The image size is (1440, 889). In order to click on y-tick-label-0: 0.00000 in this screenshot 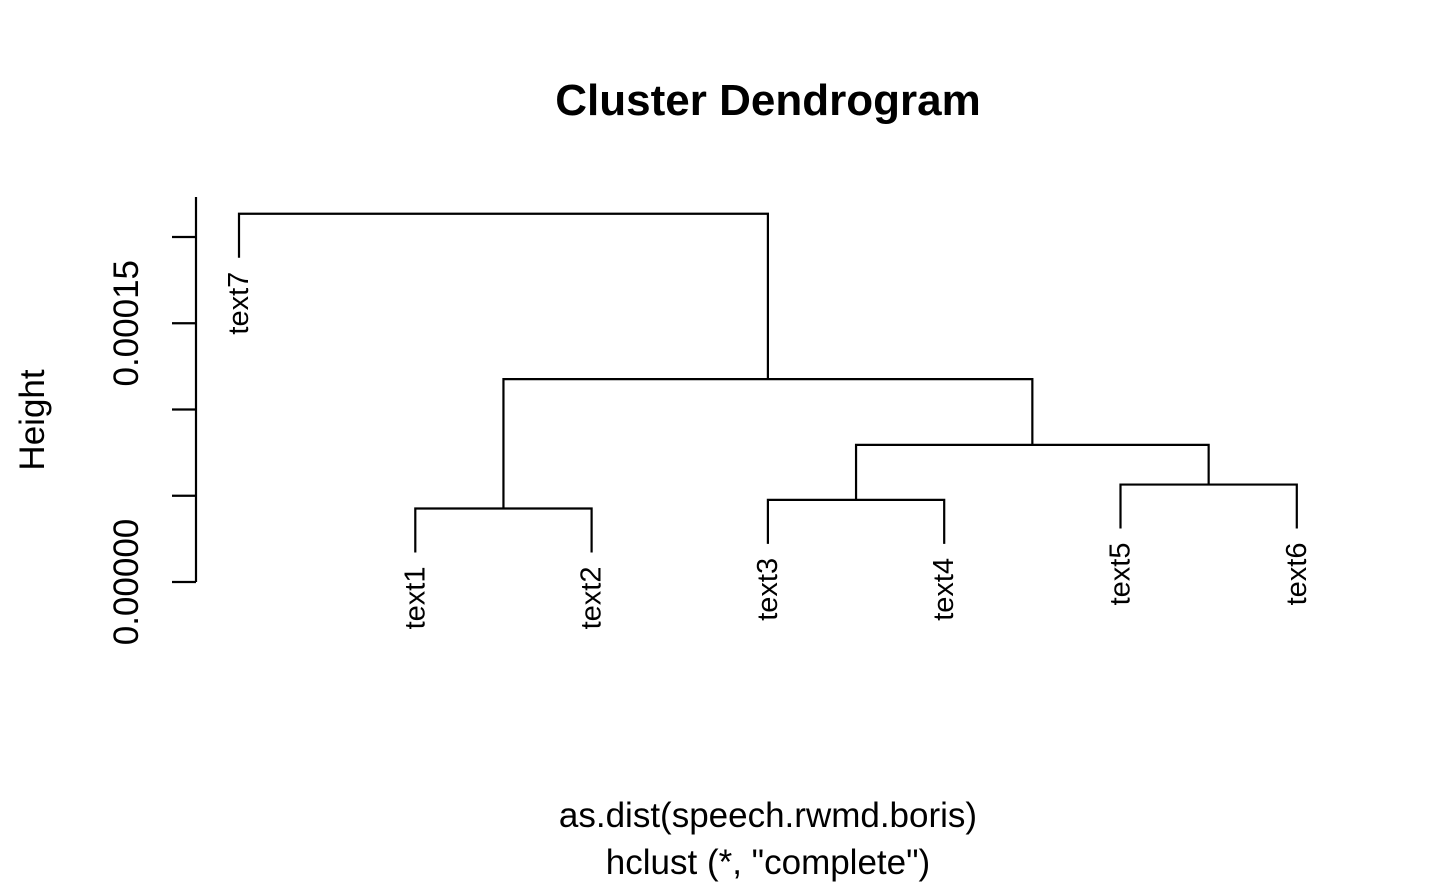, I will do `click(126, 582)`.